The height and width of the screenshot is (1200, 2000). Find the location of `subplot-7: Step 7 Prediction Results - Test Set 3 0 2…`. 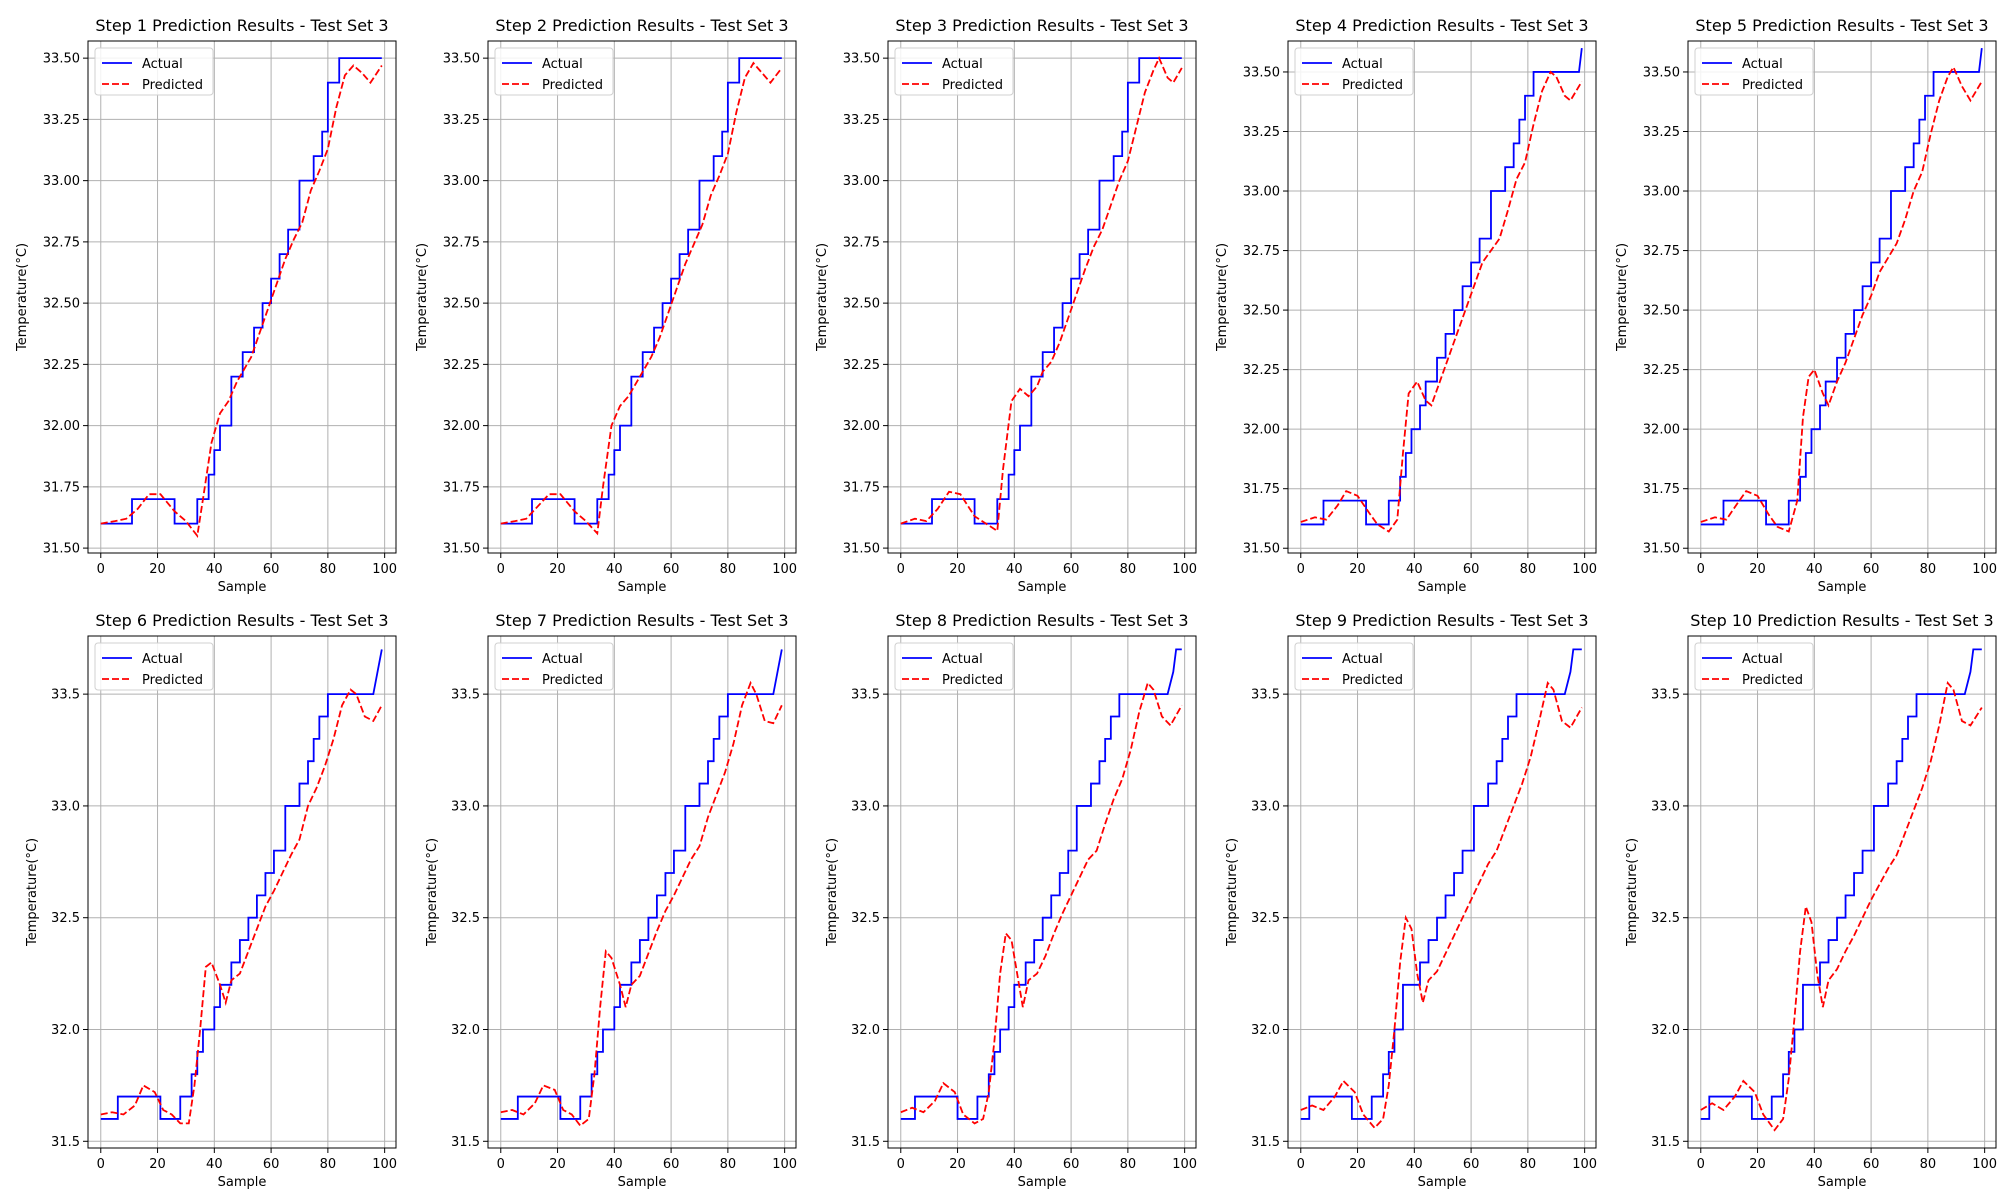

subplot-7: Step 7 Prediction Results - Test Set 3 0 2… is located at coordinates (611, 900).